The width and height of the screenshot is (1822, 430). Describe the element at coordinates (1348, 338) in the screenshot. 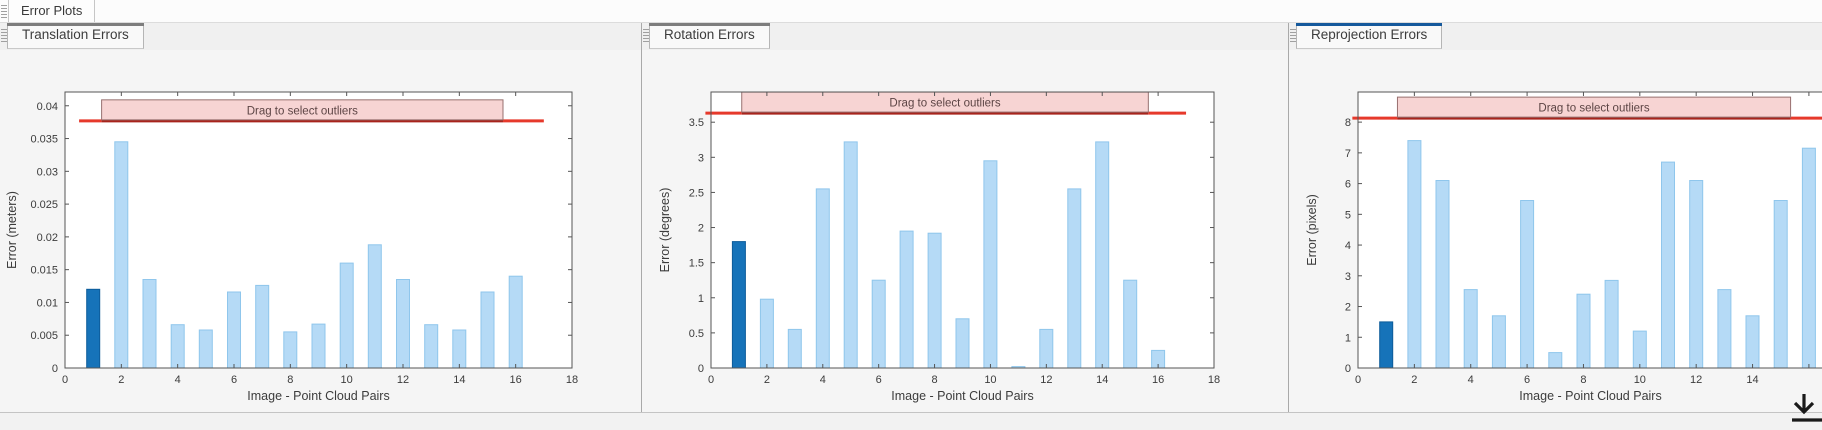

I see `y-tick-label: 1` at that location.